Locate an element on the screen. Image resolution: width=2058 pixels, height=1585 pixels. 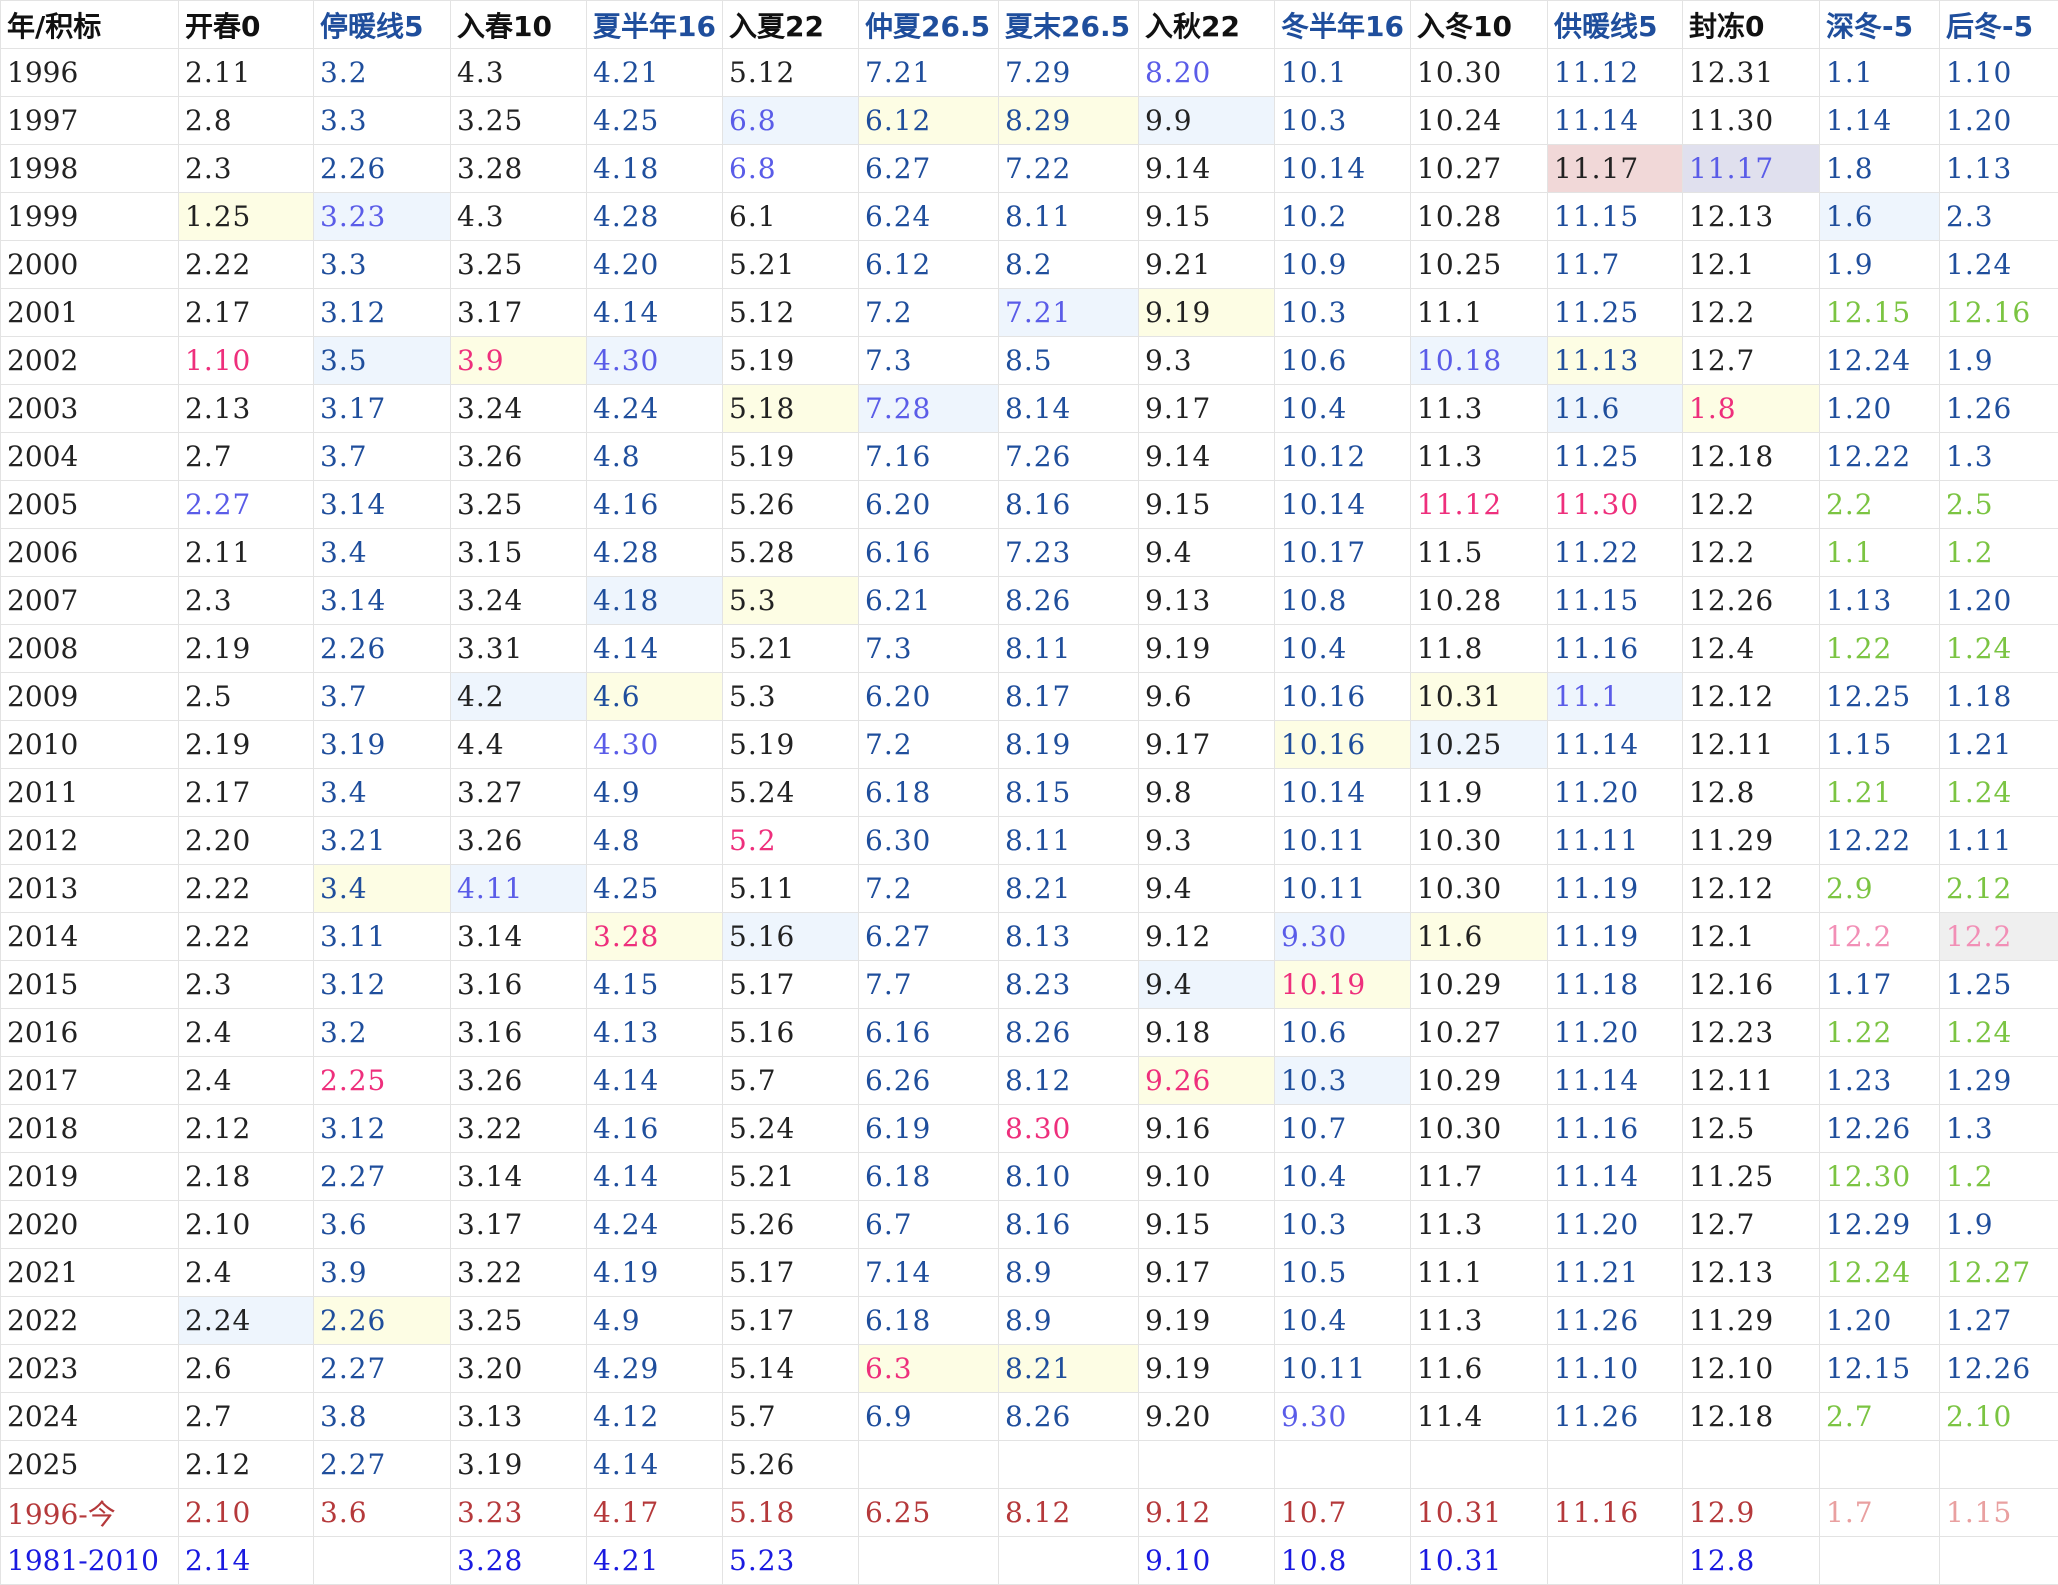
table-cell: 7.29 is located at coordinates (1068, 72).